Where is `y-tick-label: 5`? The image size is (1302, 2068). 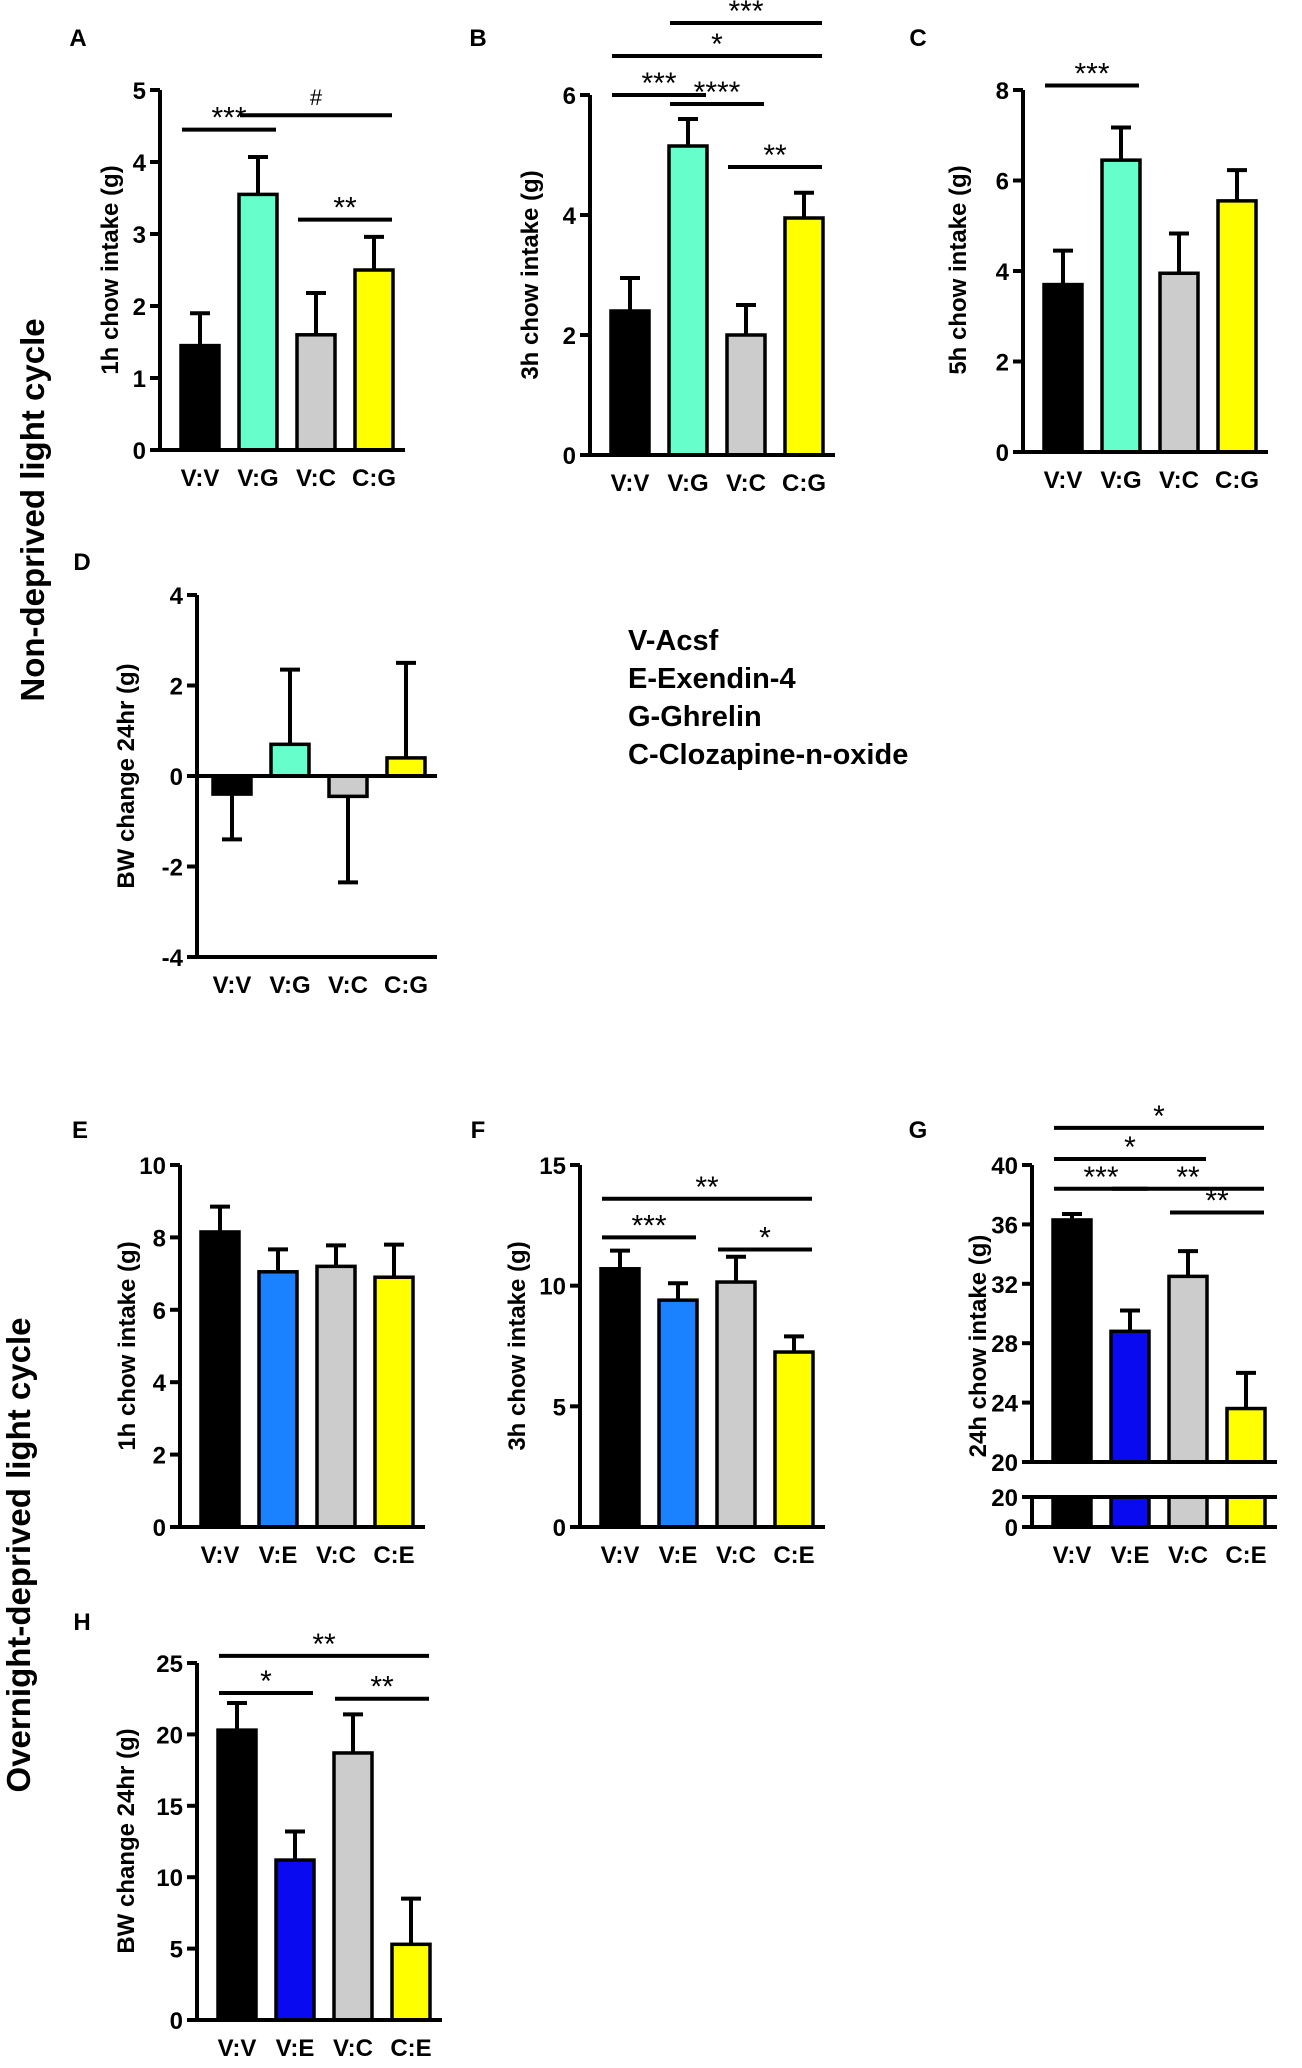
y-tick-label: 5 is located at coordinates (559, 1407).